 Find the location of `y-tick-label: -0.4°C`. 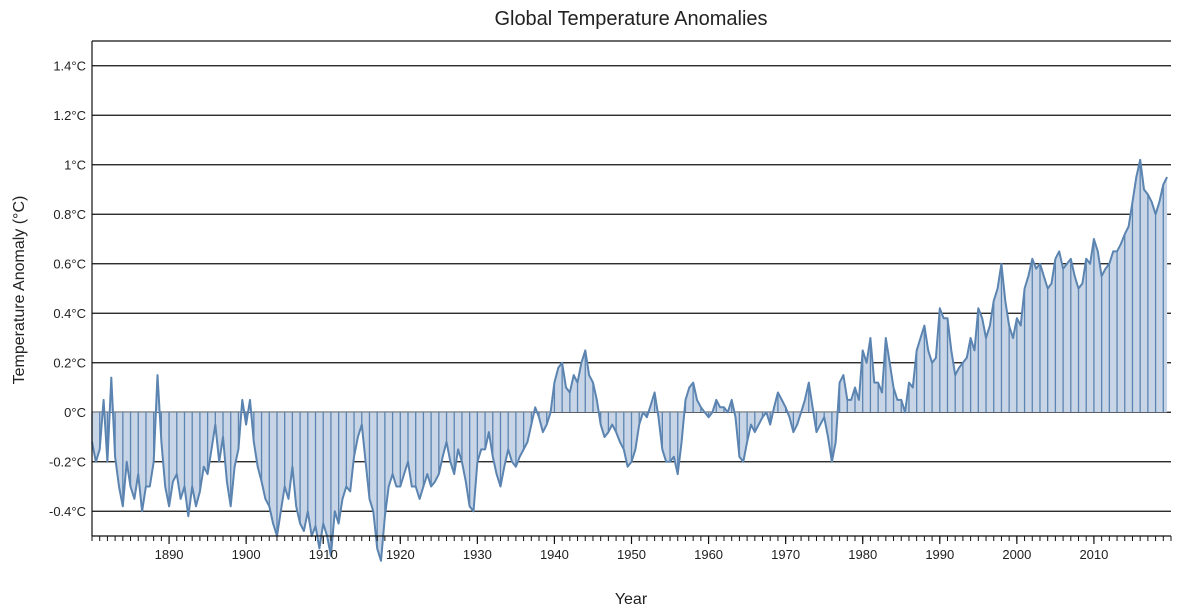

y-tick-label: -0.4°C is located at coordinates (67, 511).